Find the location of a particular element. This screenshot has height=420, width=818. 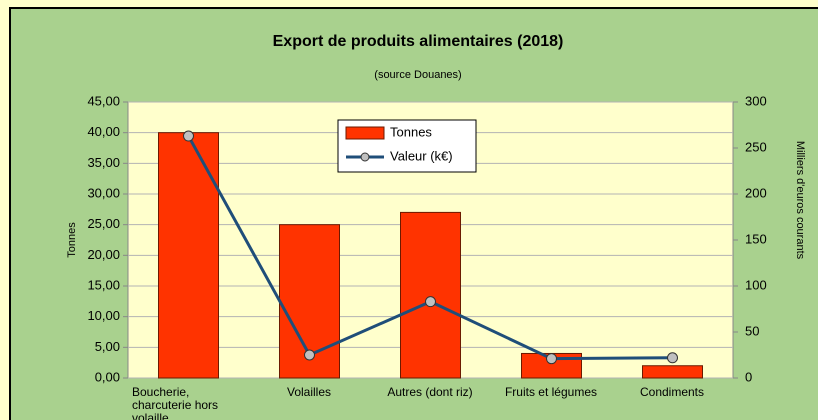

x-tick-label: Boucherie, charcuterie hors volaille is located at coordinates (175, 402).